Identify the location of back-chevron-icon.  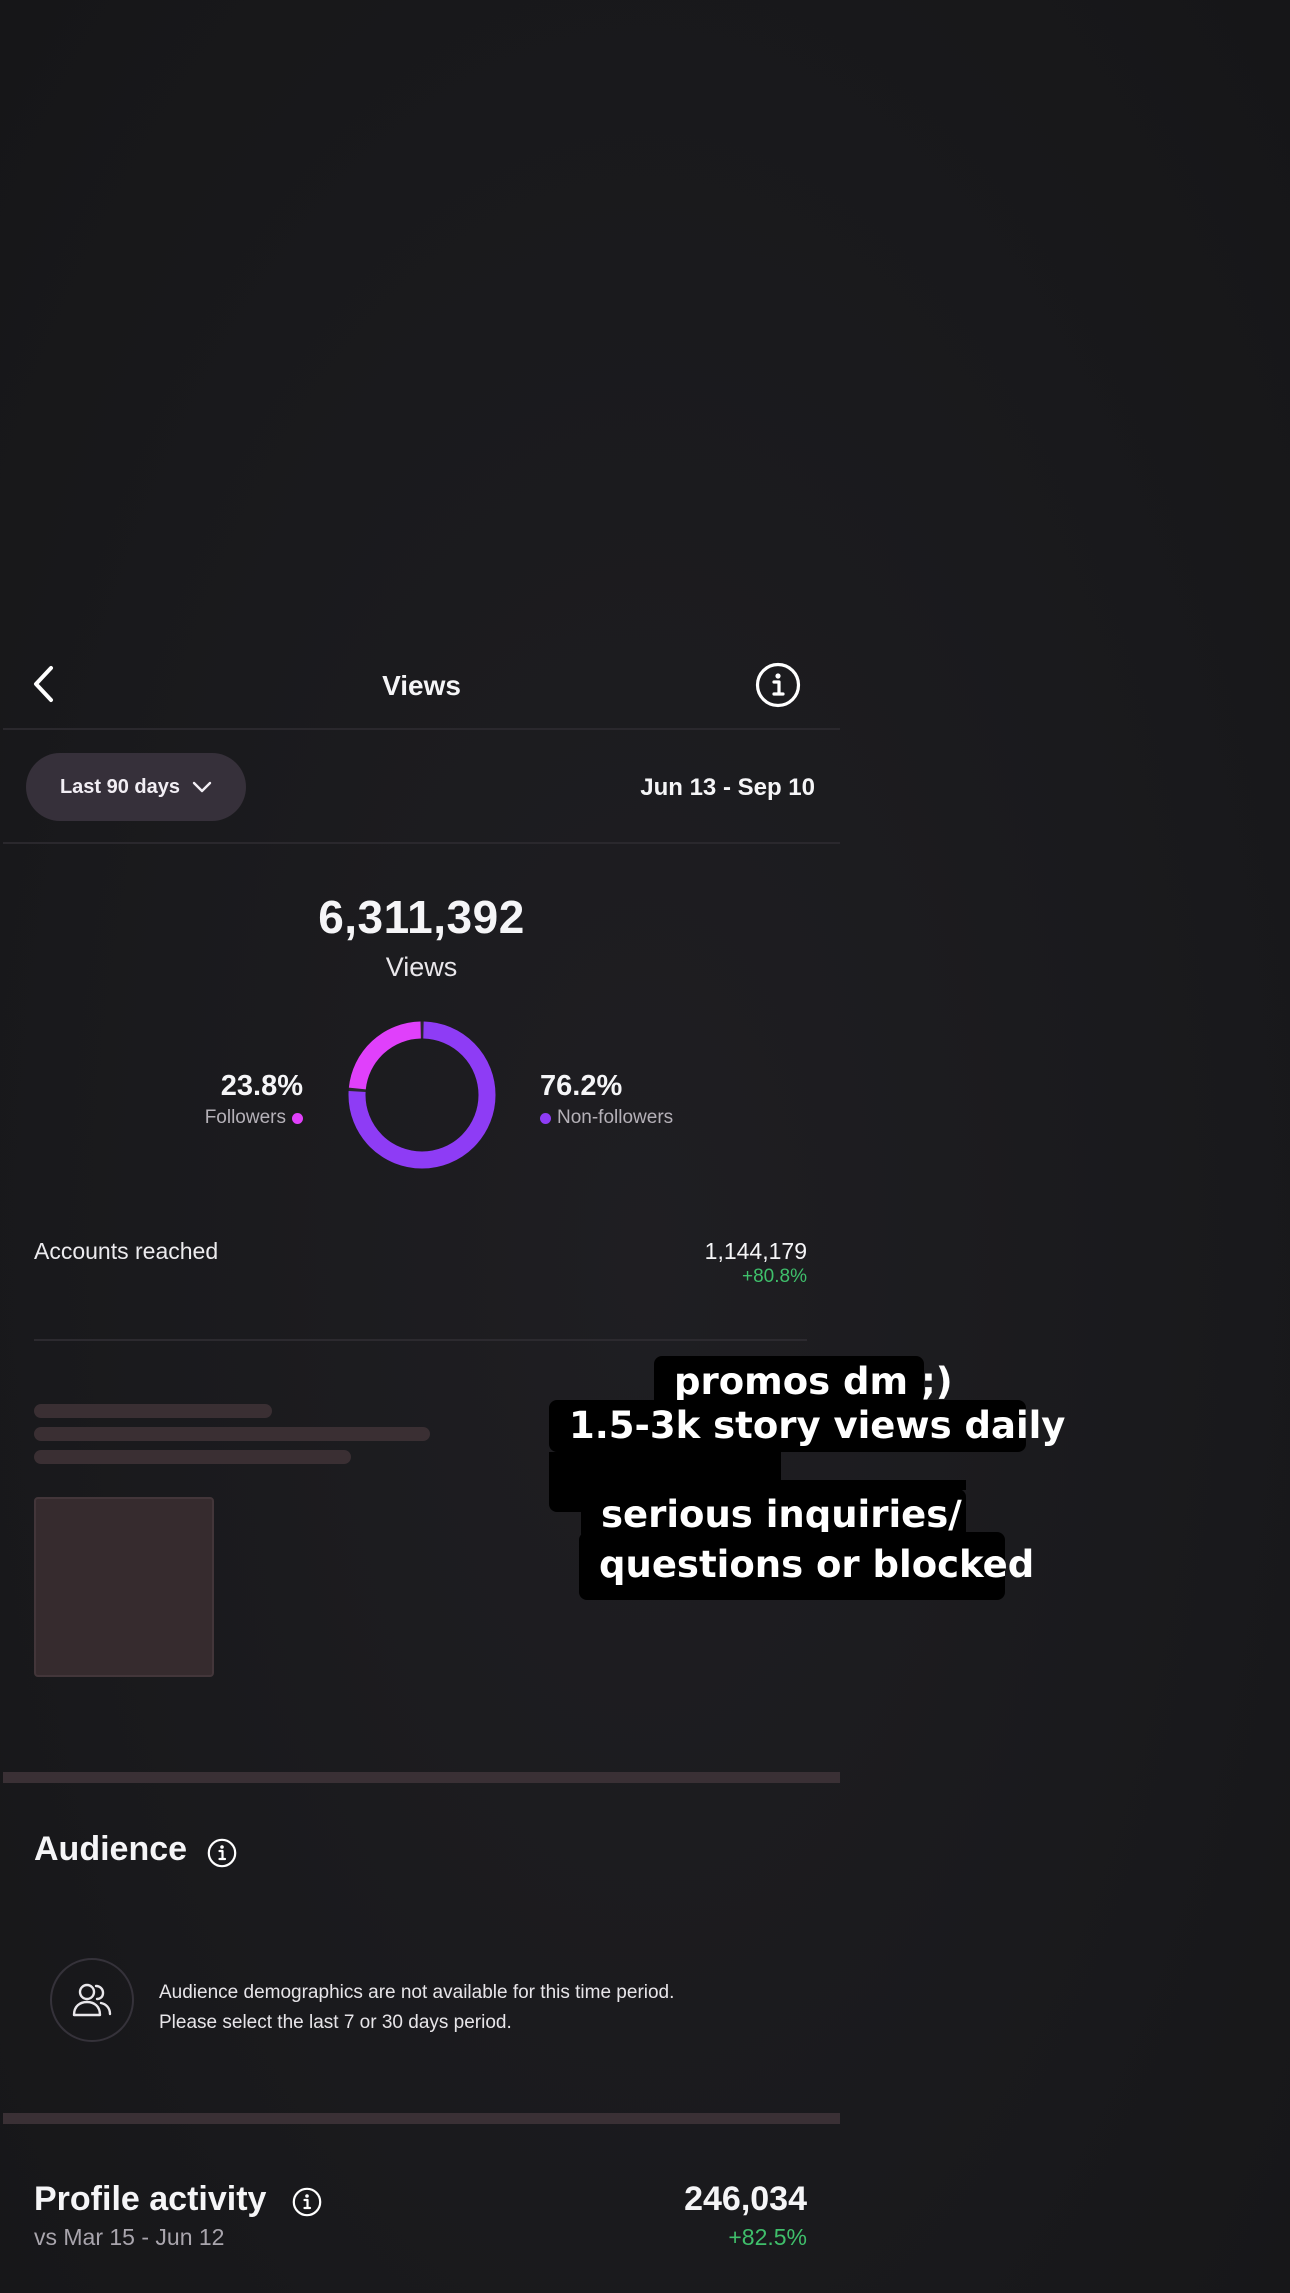
(43, 684).